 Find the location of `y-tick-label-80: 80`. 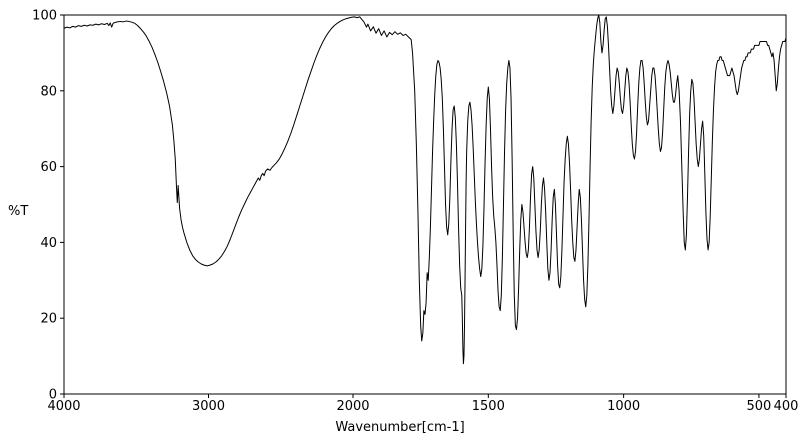

y-tick-label-80: 80 is located at coordinates (48, 91).